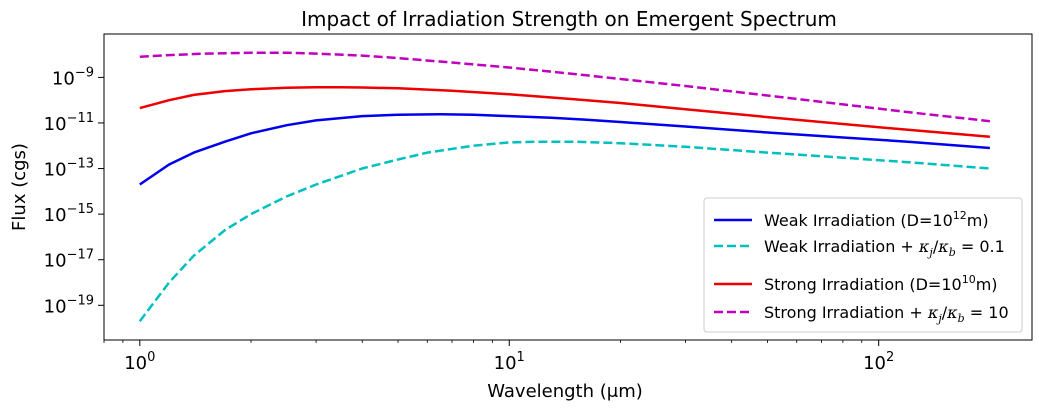  Describe the element at coordinates (19, 187) in the screenshot. I see `y-axis-label: Flux (cgs)` at that location.